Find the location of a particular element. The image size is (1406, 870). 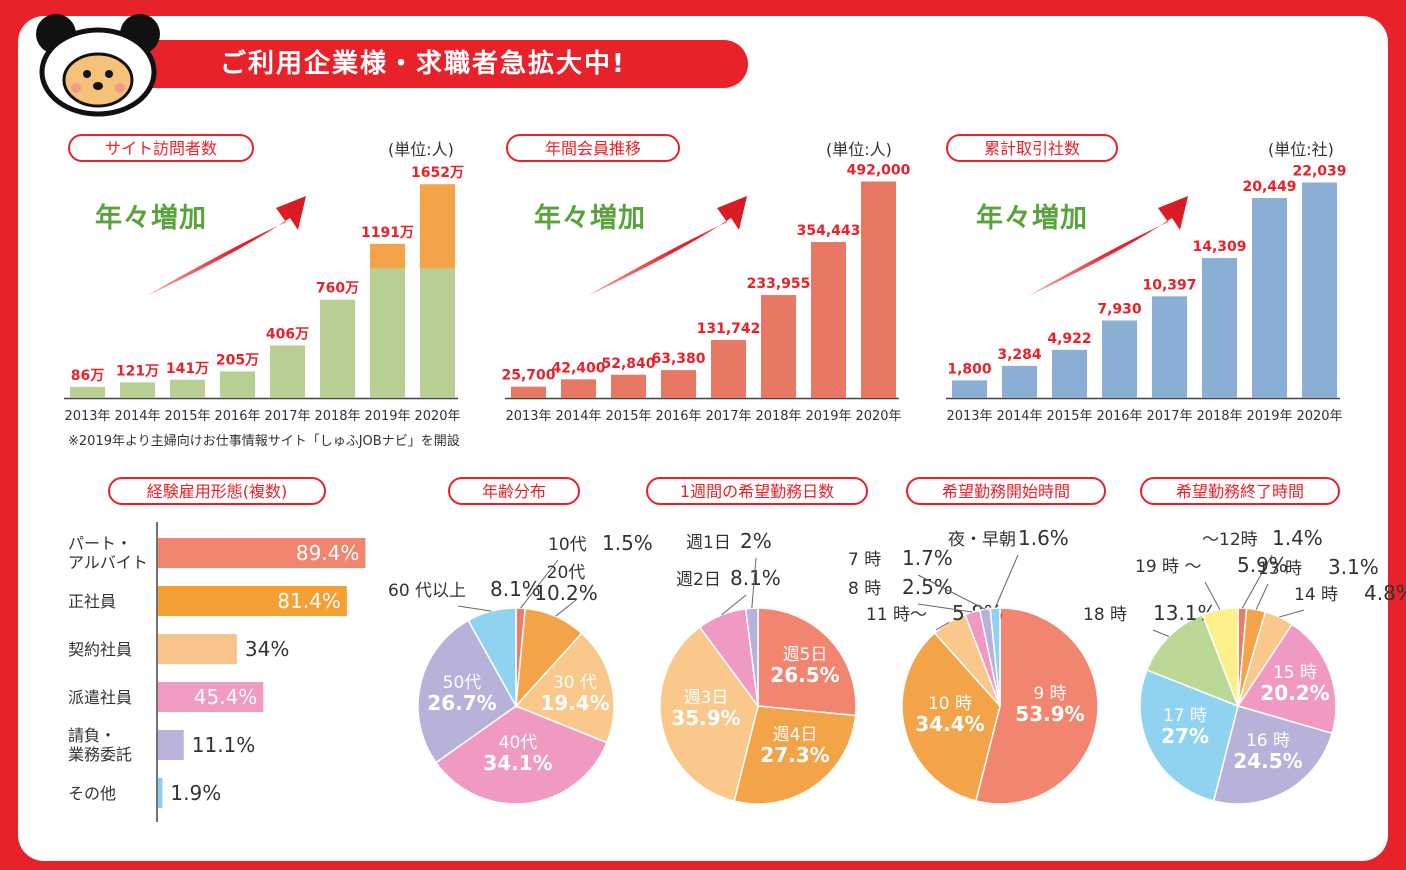

visitors-data-label: 406万 is located at coordinates (287, 334).